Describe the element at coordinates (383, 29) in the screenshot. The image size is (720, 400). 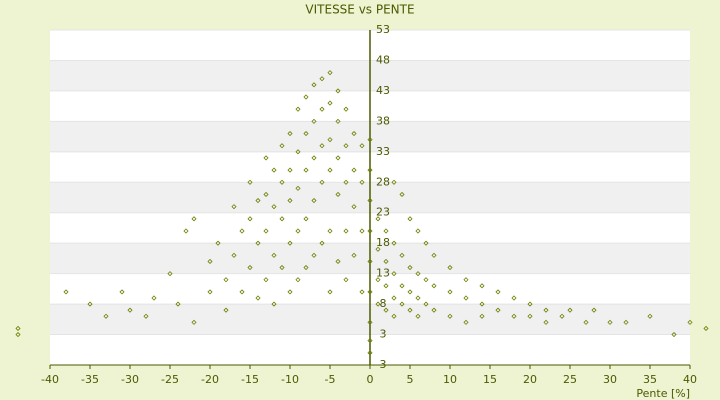
I see `y-tick-label: 53` at that location.